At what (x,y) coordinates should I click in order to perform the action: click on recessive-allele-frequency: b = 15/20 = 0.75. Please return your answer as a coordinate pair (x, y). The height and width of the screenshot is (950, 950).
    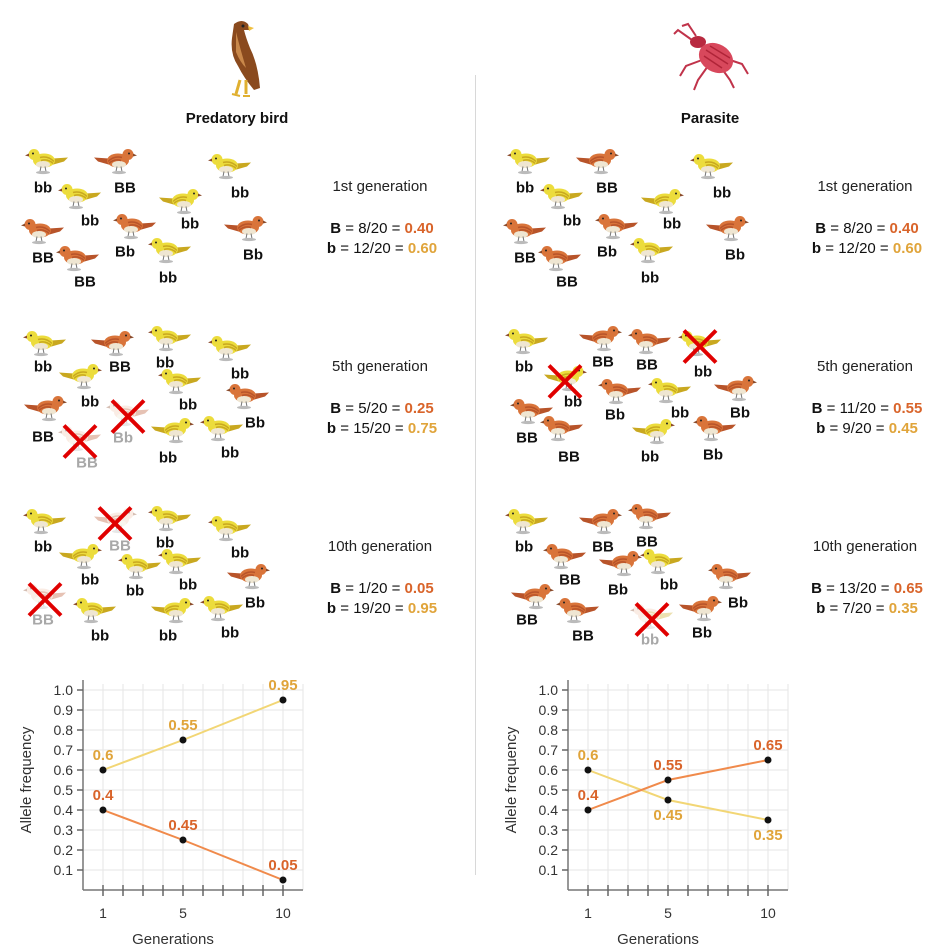
    Looking at the image, I should click on (382, 428).